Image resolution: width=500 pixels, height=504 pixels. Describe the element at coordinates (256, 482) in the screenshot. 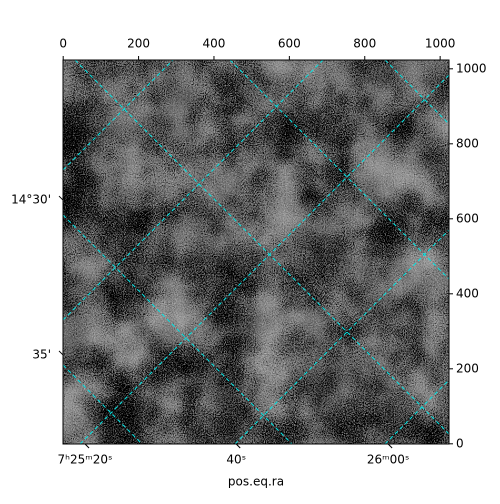

I see `x-axis-label: pos.eq.ra` at that location.